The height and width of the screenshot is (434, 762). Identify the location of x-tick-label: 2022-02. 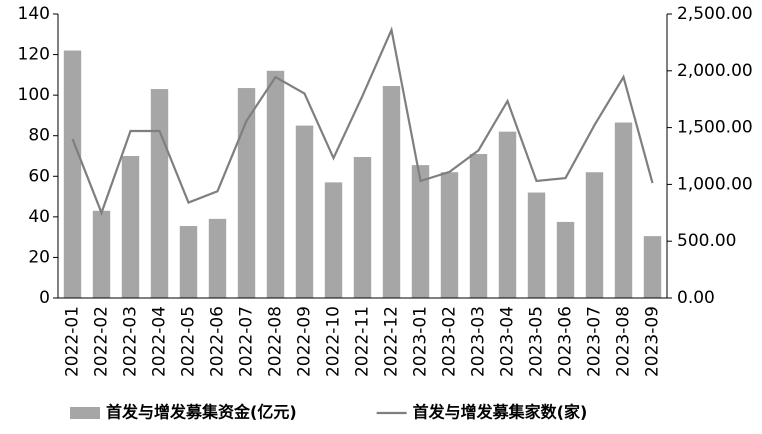
(102, 341).